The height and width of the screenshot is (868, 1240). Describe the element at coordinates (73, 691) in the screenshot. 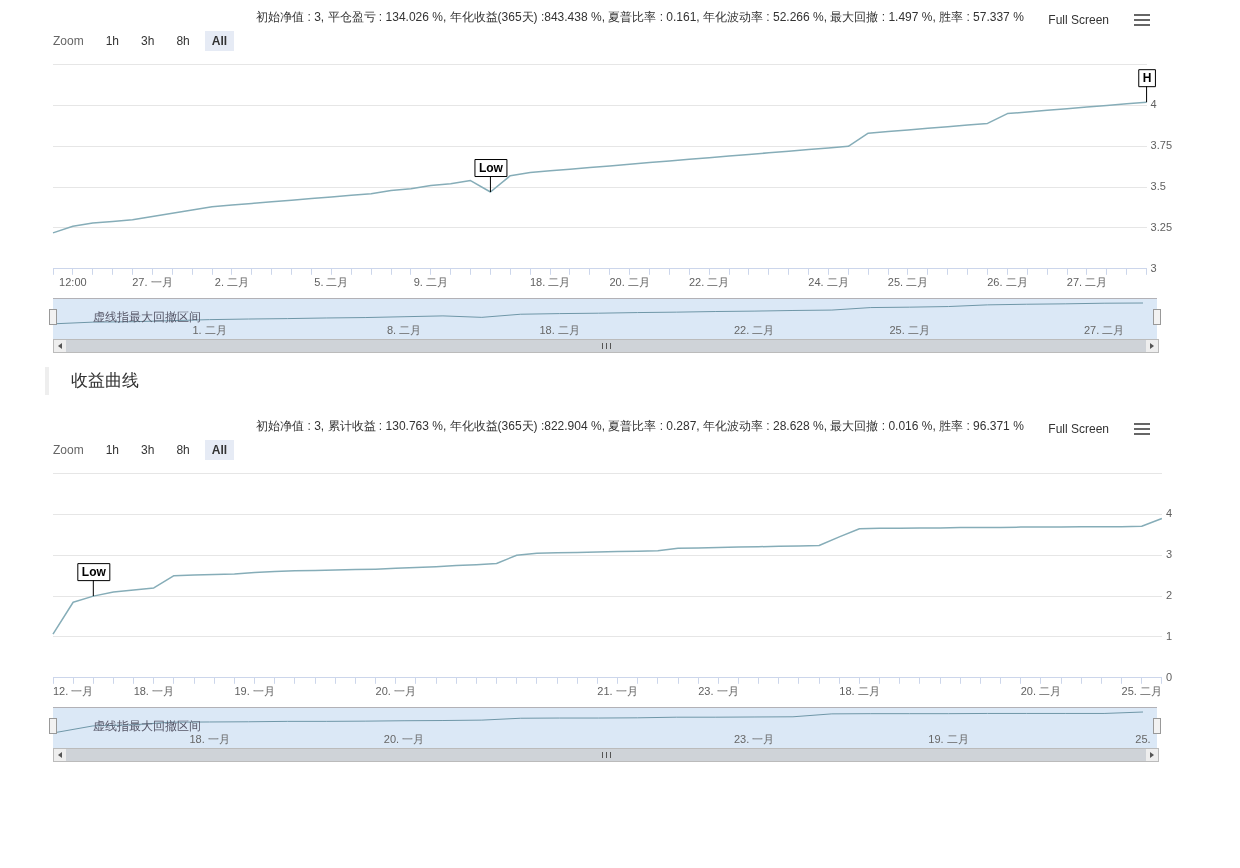

I see `x-tick-label: 12. 一月` at that location.